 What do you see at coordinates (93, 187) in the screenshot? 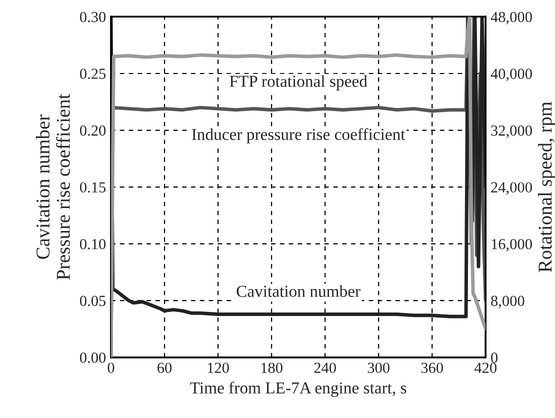
I see `y-tick-label: 0.15` at bounding box center [93, 187].